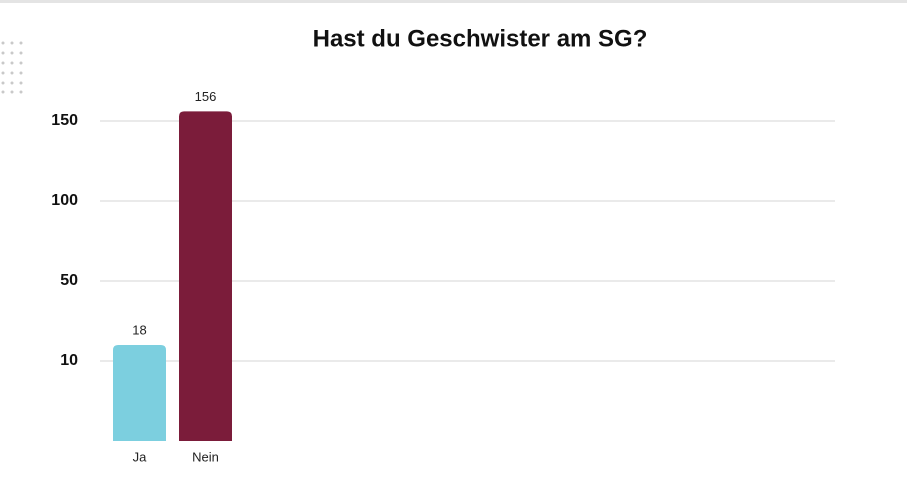 This screenshot has height=492, width=907. I want to click on value-label: 18, so click(139, 329).